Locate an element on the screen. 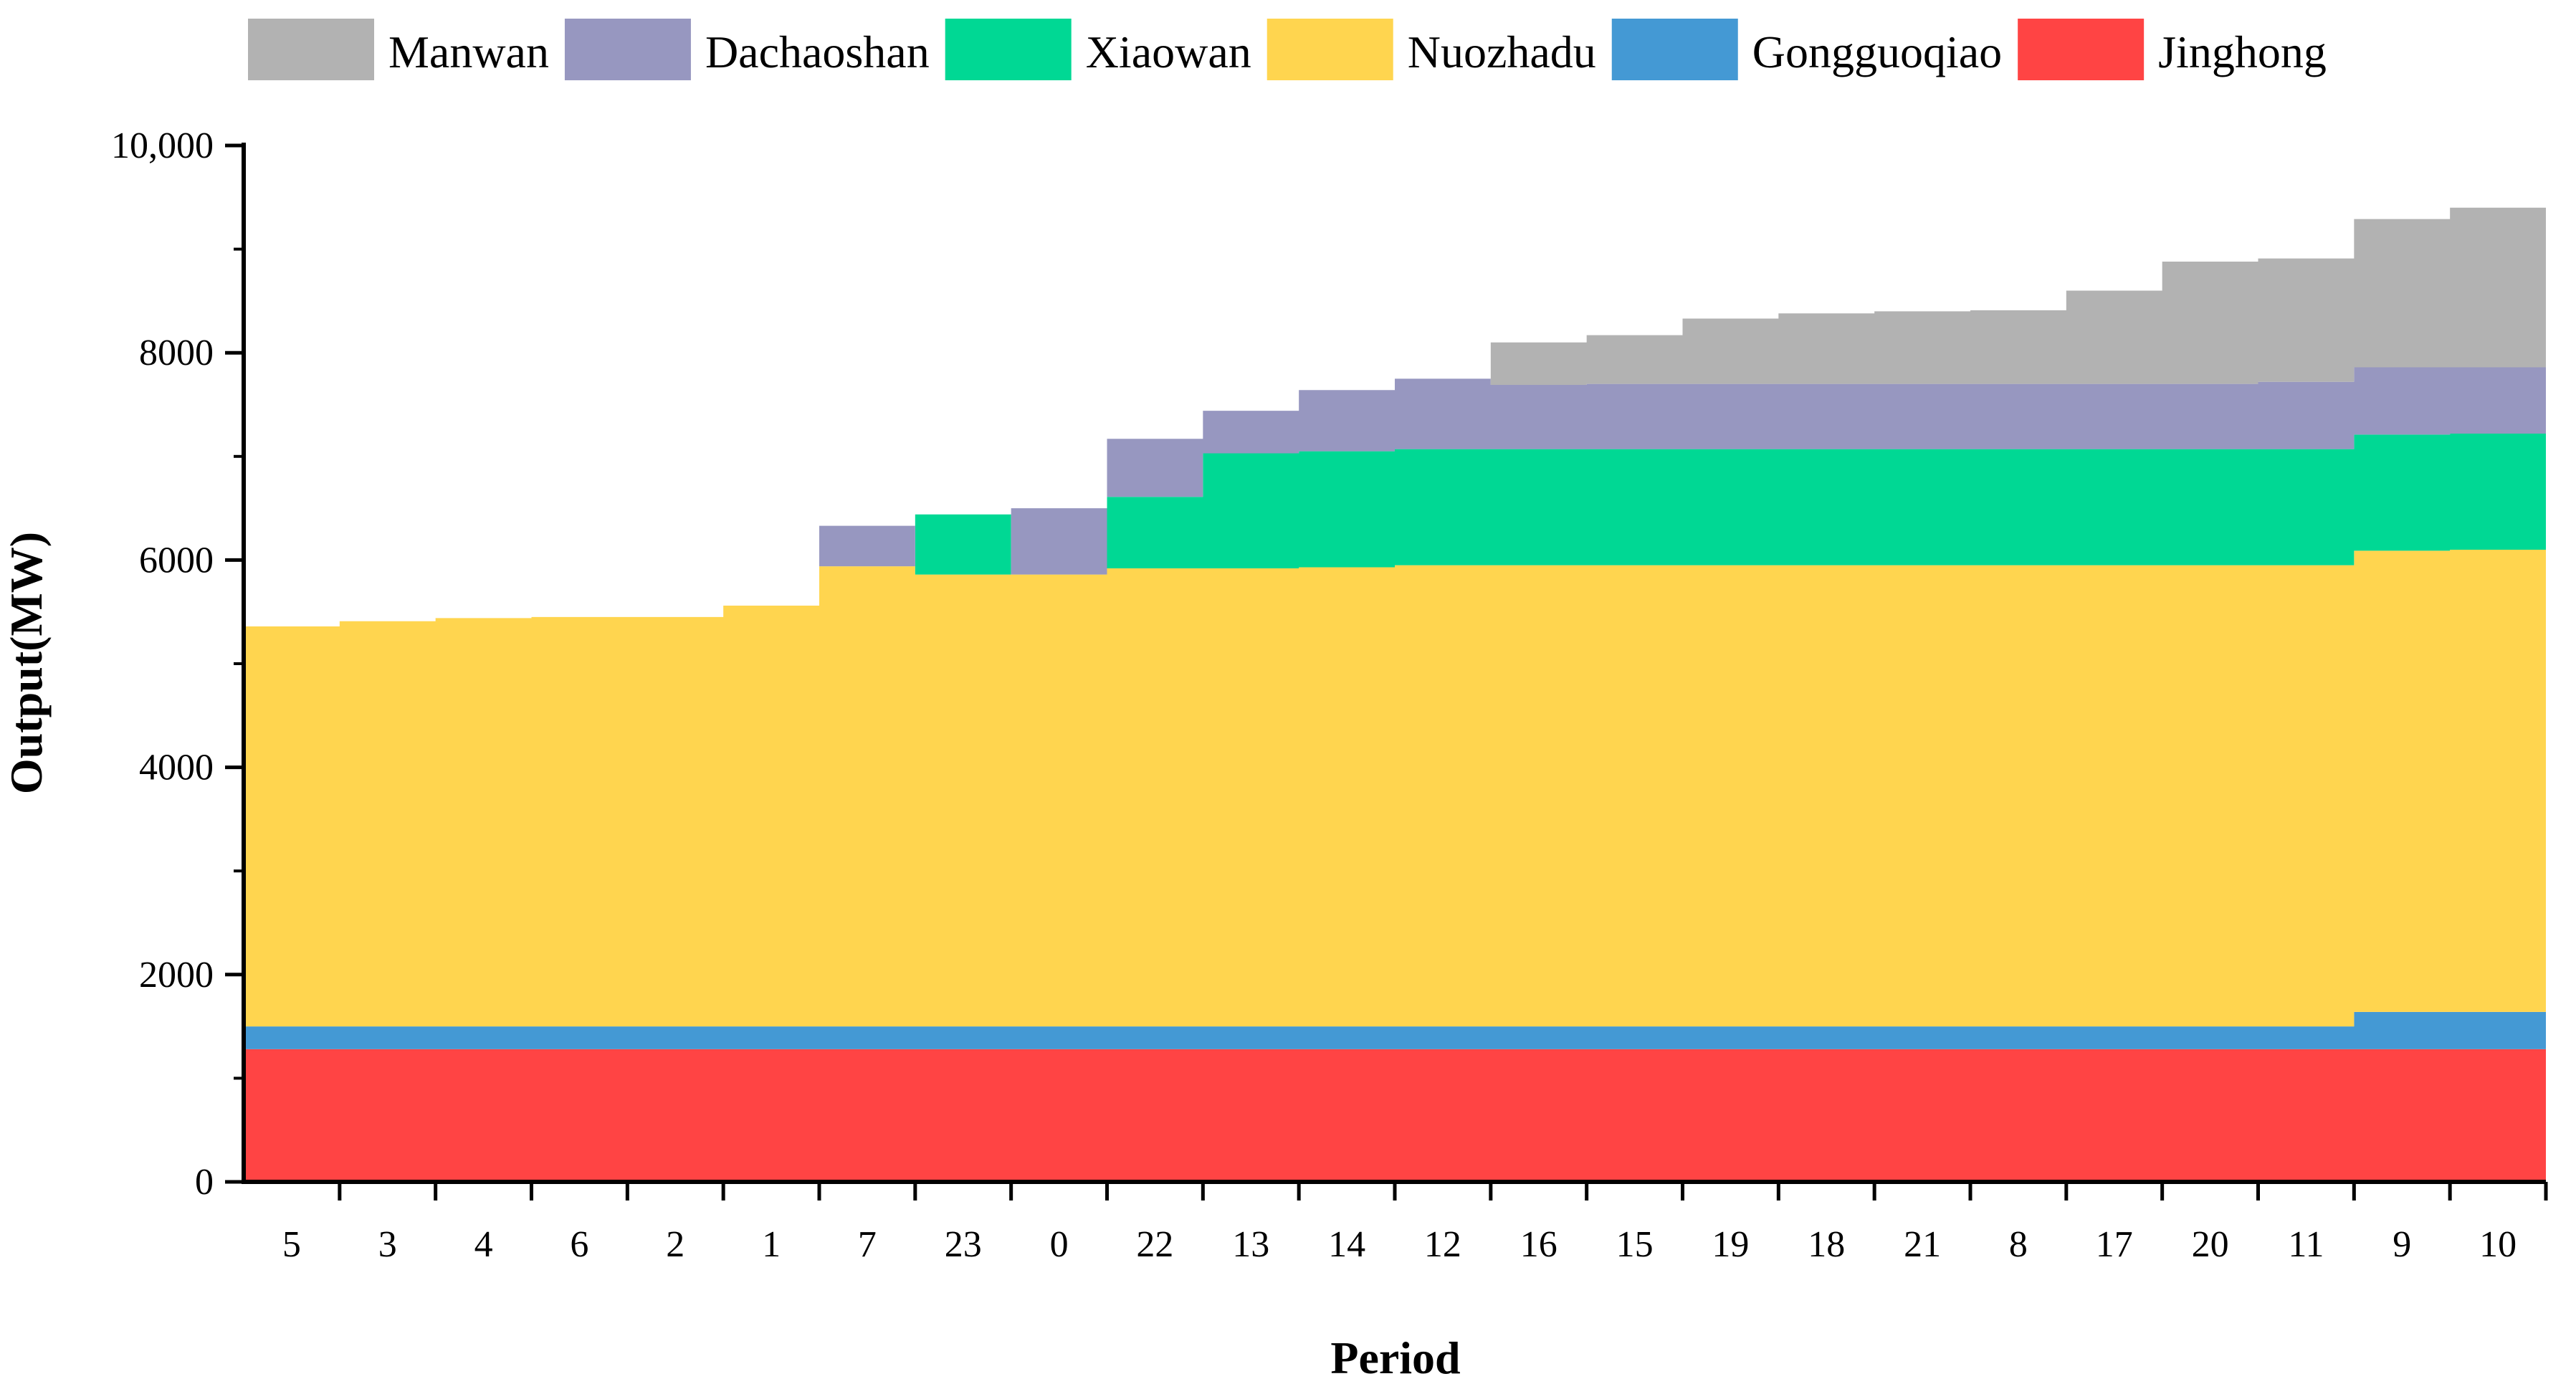 The width and height of the screenshot is (2576, 1389). legend-label: Gongguoqiao is located at coordinates (1877, 52).